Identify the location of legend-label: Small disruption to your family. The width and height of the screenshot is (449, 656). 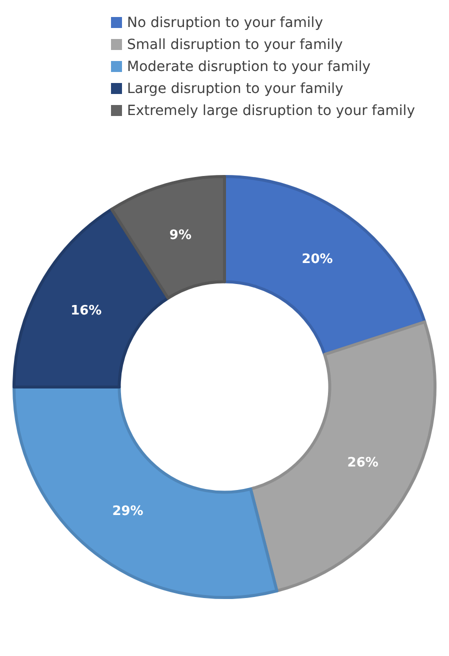
(235, 45).